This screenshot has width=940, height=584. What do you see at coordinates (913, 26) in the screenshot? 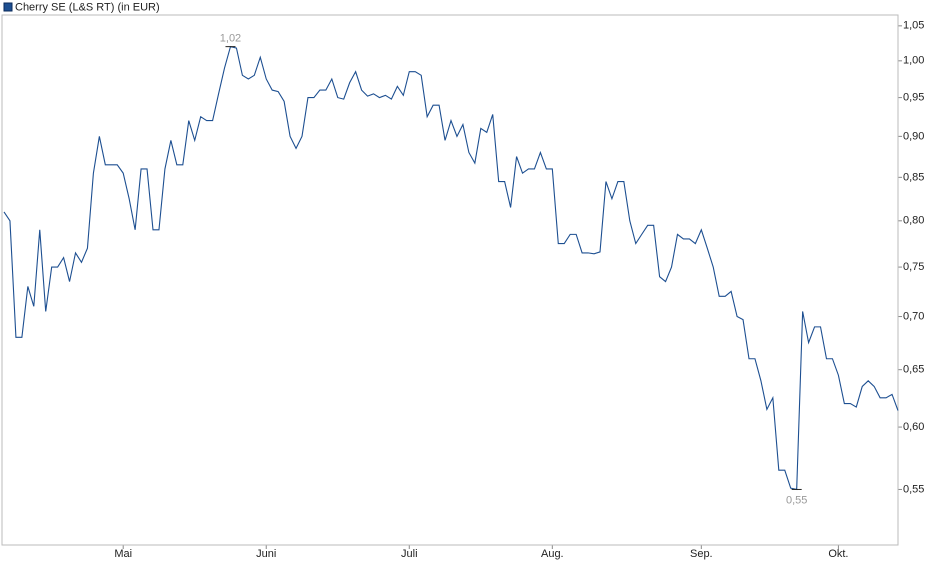
I see `y-tick-label: 1,05` at bounding box center [913, 26].